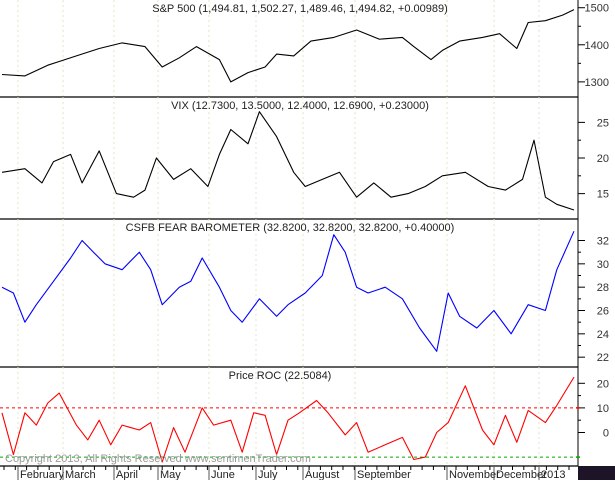  Describe the element at coordinates (223, 474) in the screenshot. I see `month-label: June` at that location.